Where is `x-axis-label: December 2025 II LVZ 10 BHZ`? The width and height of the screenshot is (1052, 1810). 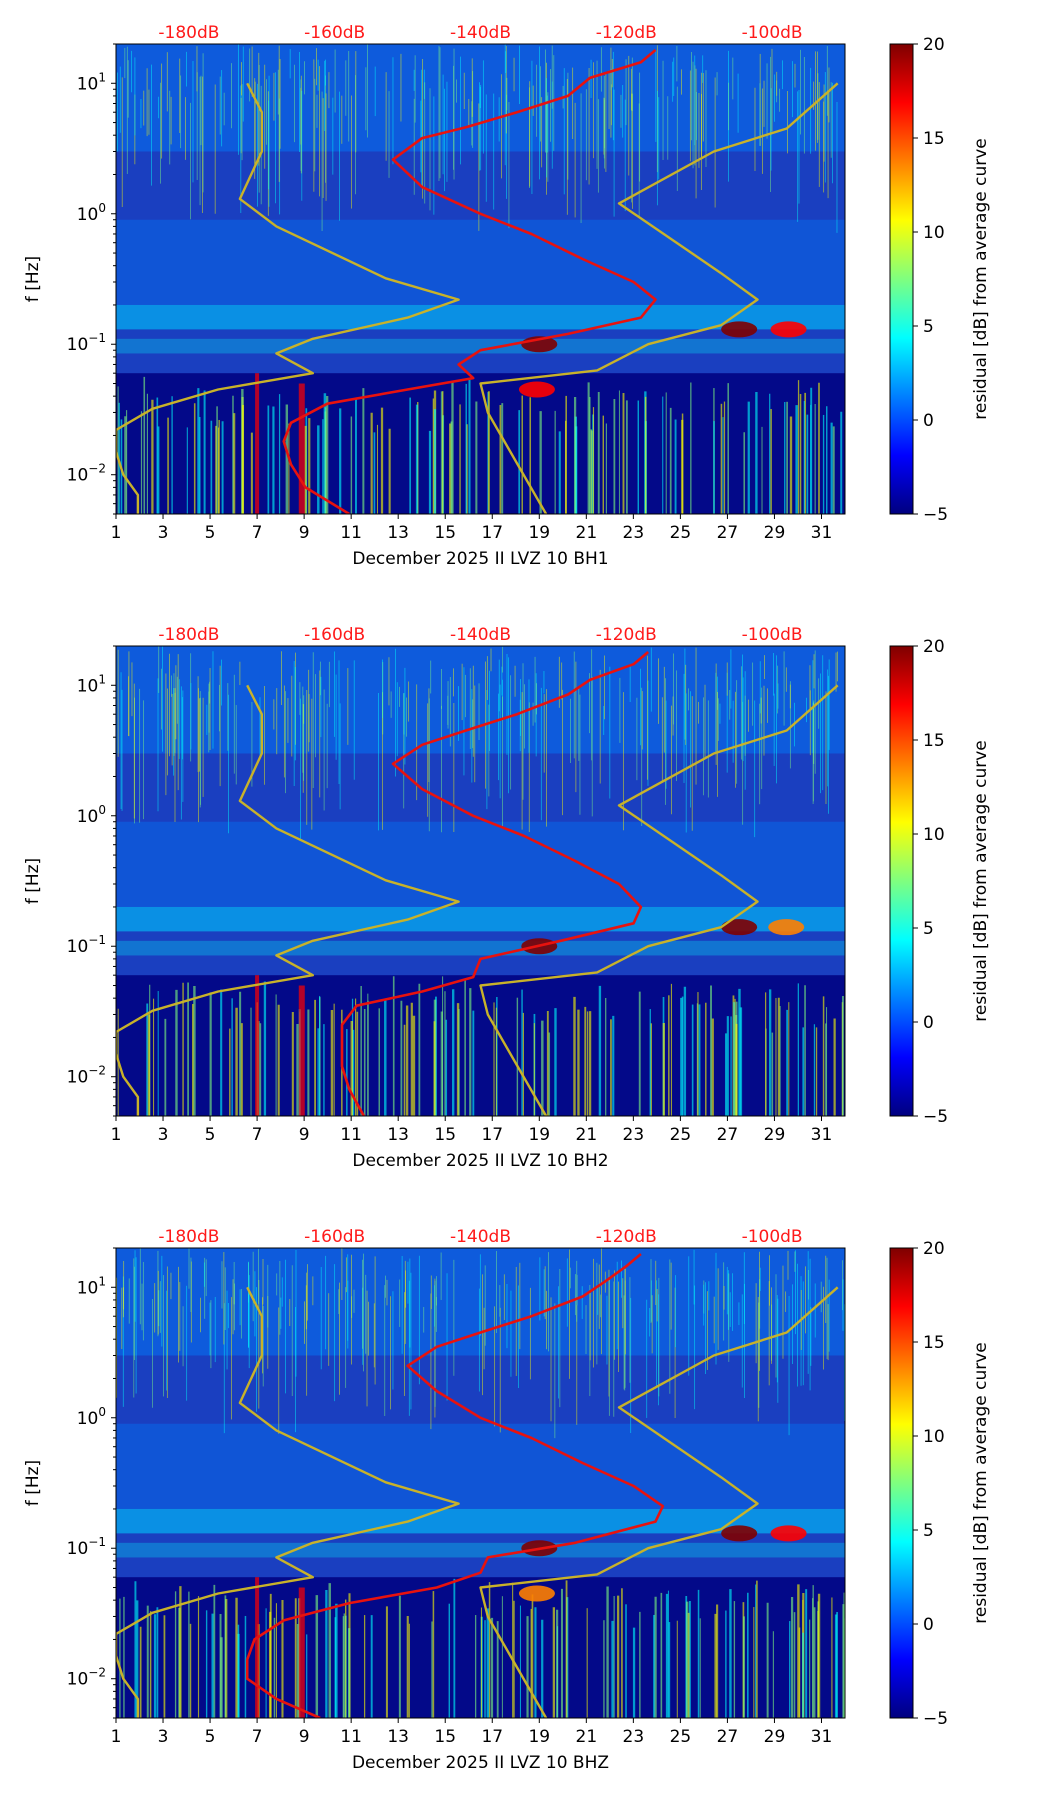
x-axis-label: December 2025 II LVZ 10 BHZ is located at coordinates (480, 1763).